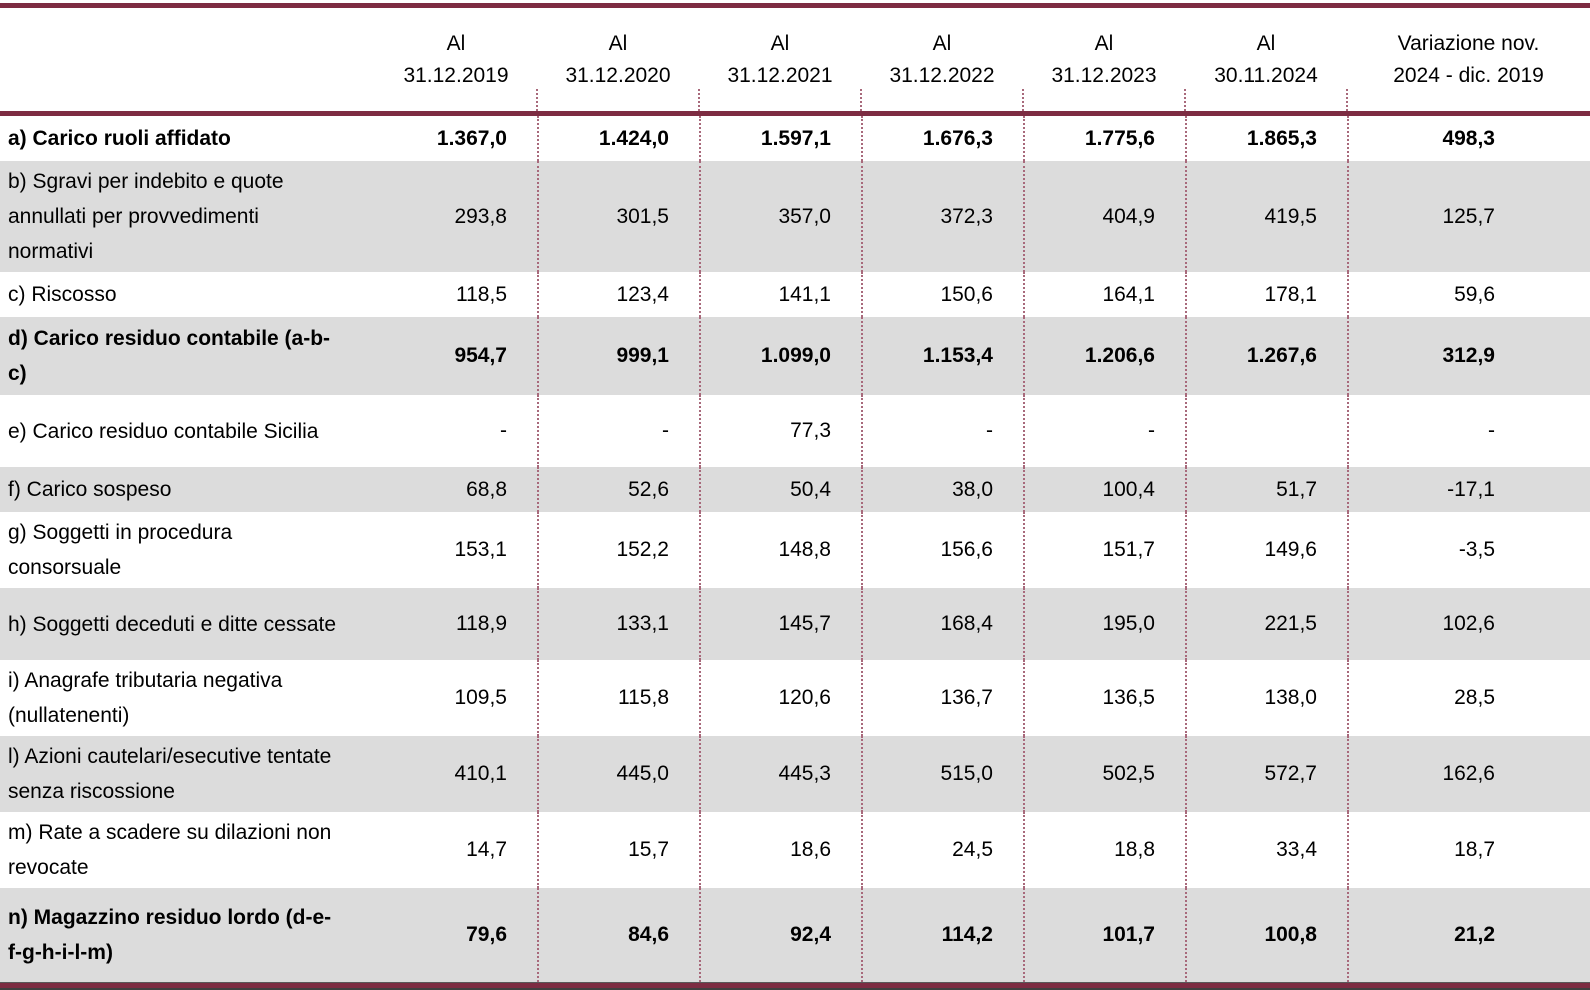 The width and height of the screenshot is (1590, 990). What do you see at coordinates (1104, 489) in the screenshot?
I see `value-cell: 100,4` at bounding box center [1104, 489].